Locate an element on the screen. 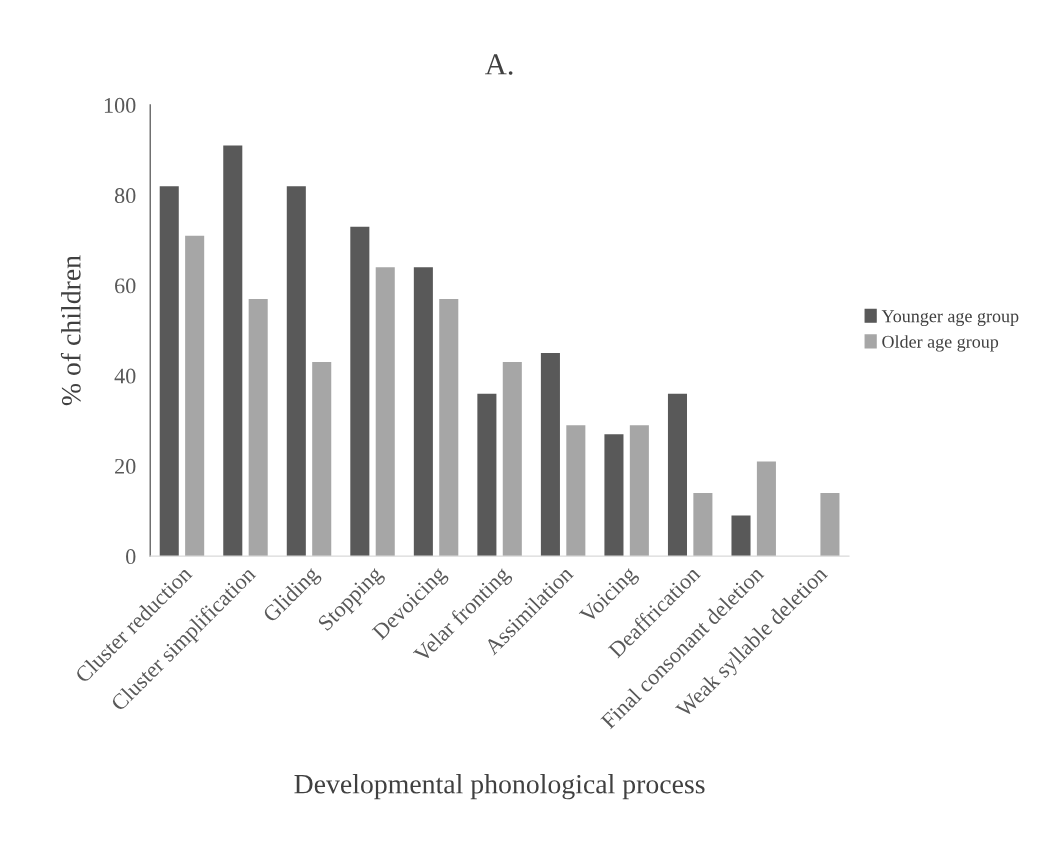  chart-title: A. is located at coordinates (499, 64).